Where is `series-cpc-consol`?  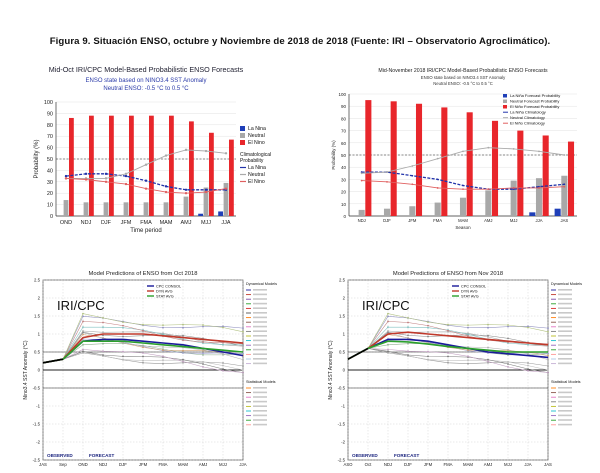 series-cpc-consol is located at coordinates (448, 349).